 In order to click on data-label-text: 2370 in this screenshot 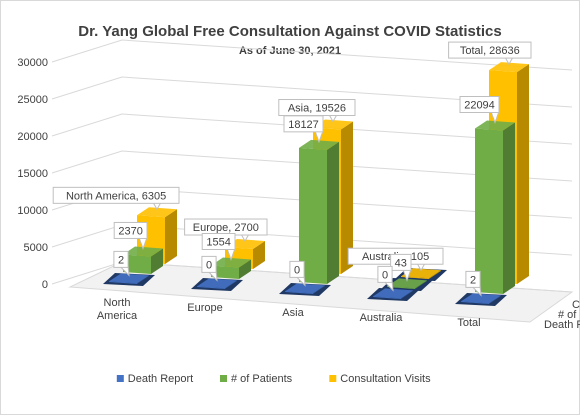, I will do `click(130, 231)`.